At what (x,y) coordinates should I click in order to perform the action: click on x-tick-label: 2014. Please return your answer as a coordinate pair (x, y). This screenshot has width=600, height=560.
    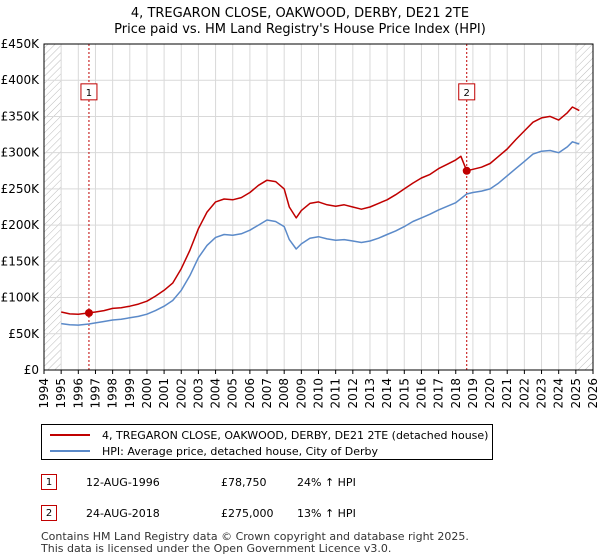
    Looking at the image, I should click on (387, 393).